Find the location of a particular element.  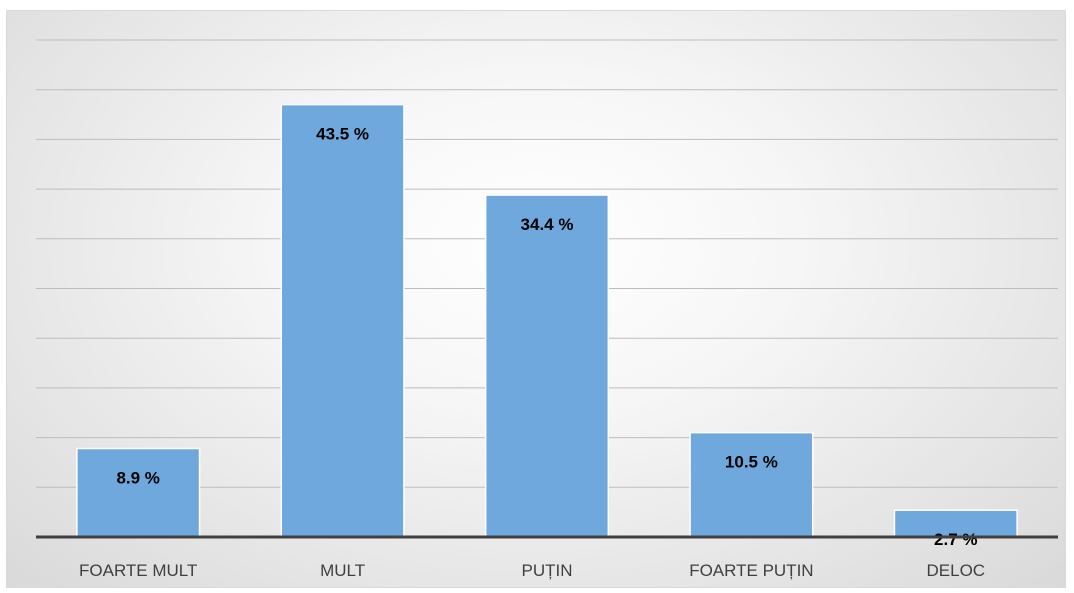

data-label: 34.4 % is located at coordinates (547, 224).